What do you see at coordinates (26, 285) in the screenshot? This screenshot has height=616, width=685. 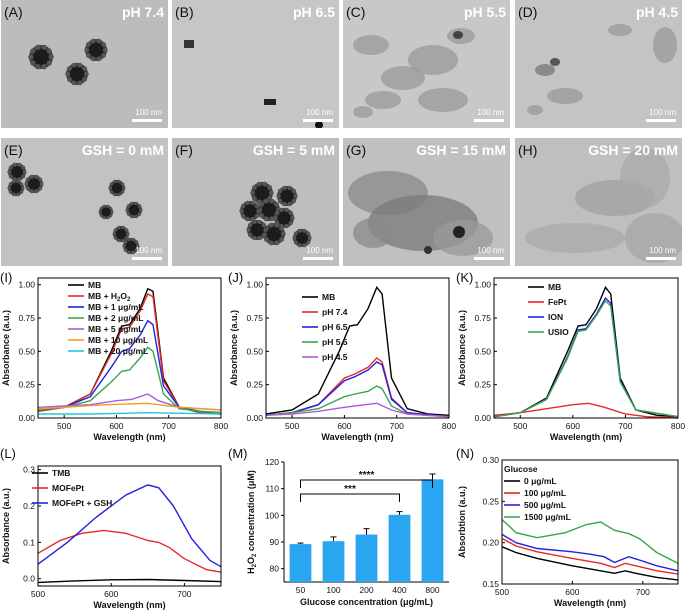 I see `y-tick-label: 1.00` at bounding box center [26, 285].